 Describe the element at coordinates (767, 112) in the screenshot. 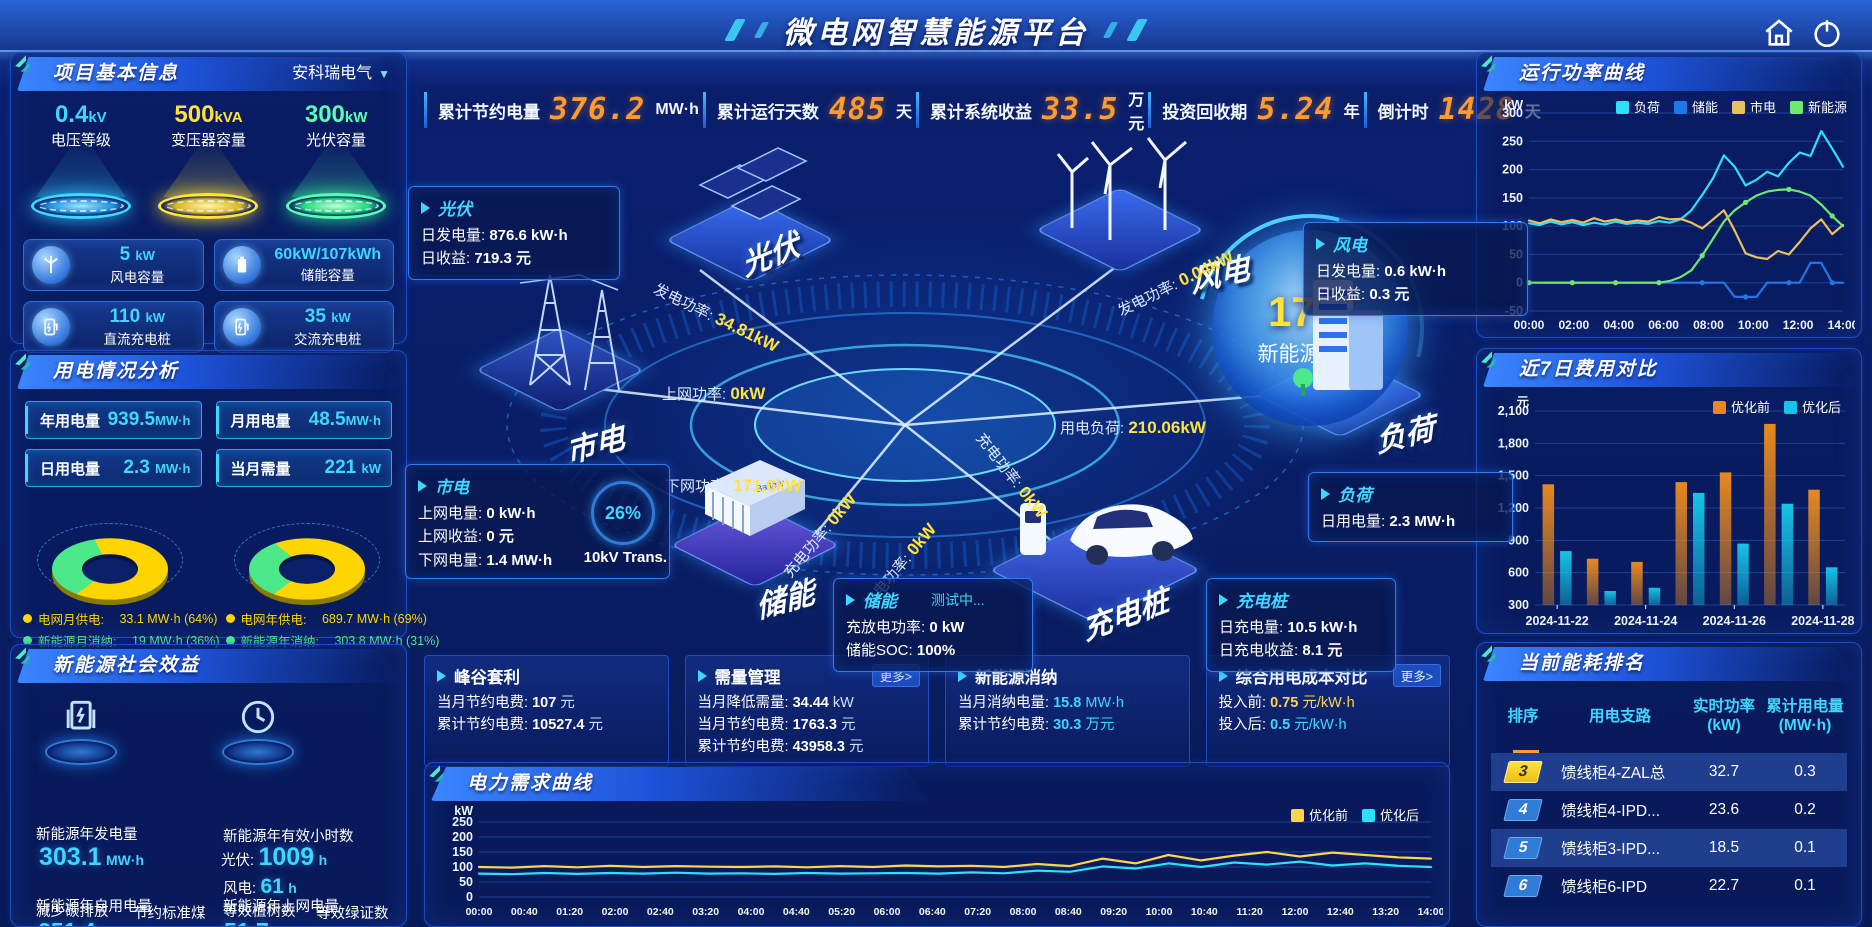

I see `kpi-label: 累计运行天数` at that location.